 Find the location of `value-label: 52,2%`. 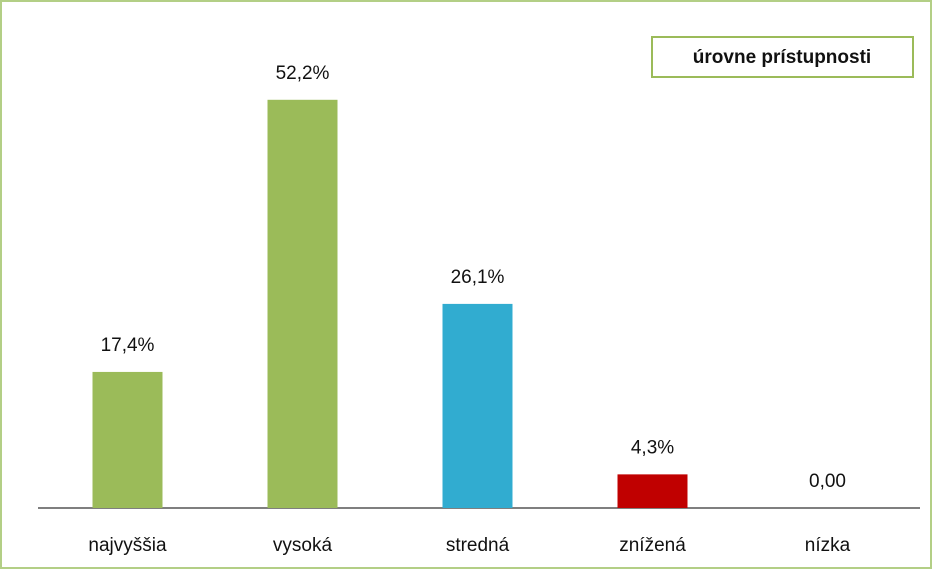

value-label: 52,2% is located at coordinates (303, 73).